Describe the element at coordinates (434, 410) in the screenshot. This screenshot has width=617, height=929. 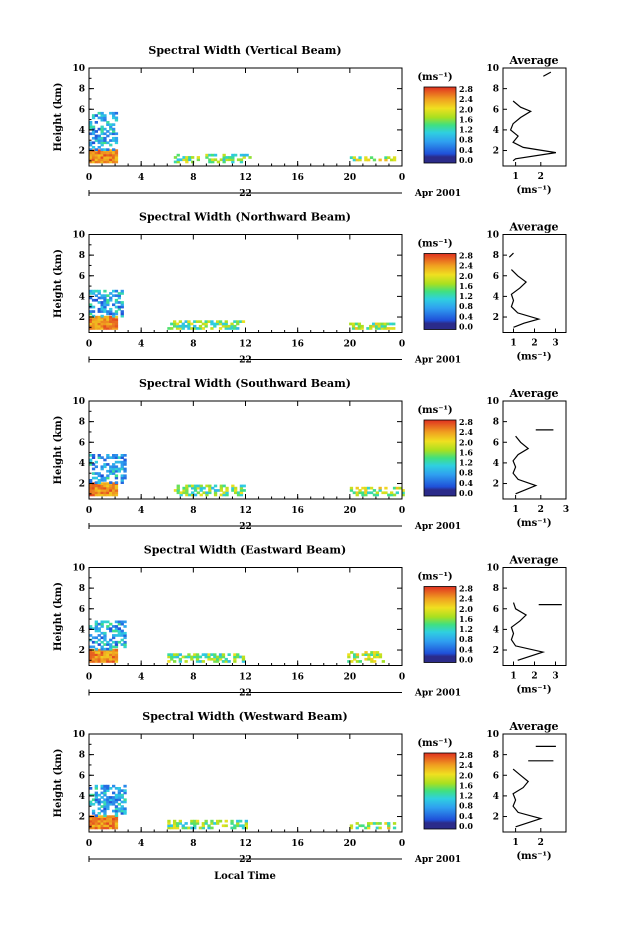
I see `colorbar-unit: (ms⁻¹)` at that location.